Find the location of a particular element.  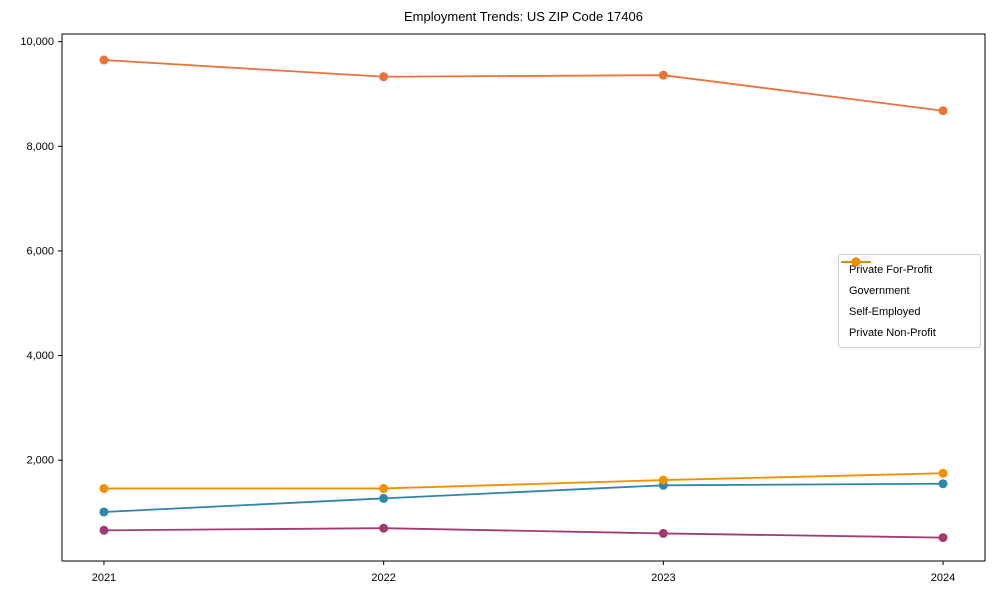

legend-label: Self-Employed is located at coordinates (885, 311).